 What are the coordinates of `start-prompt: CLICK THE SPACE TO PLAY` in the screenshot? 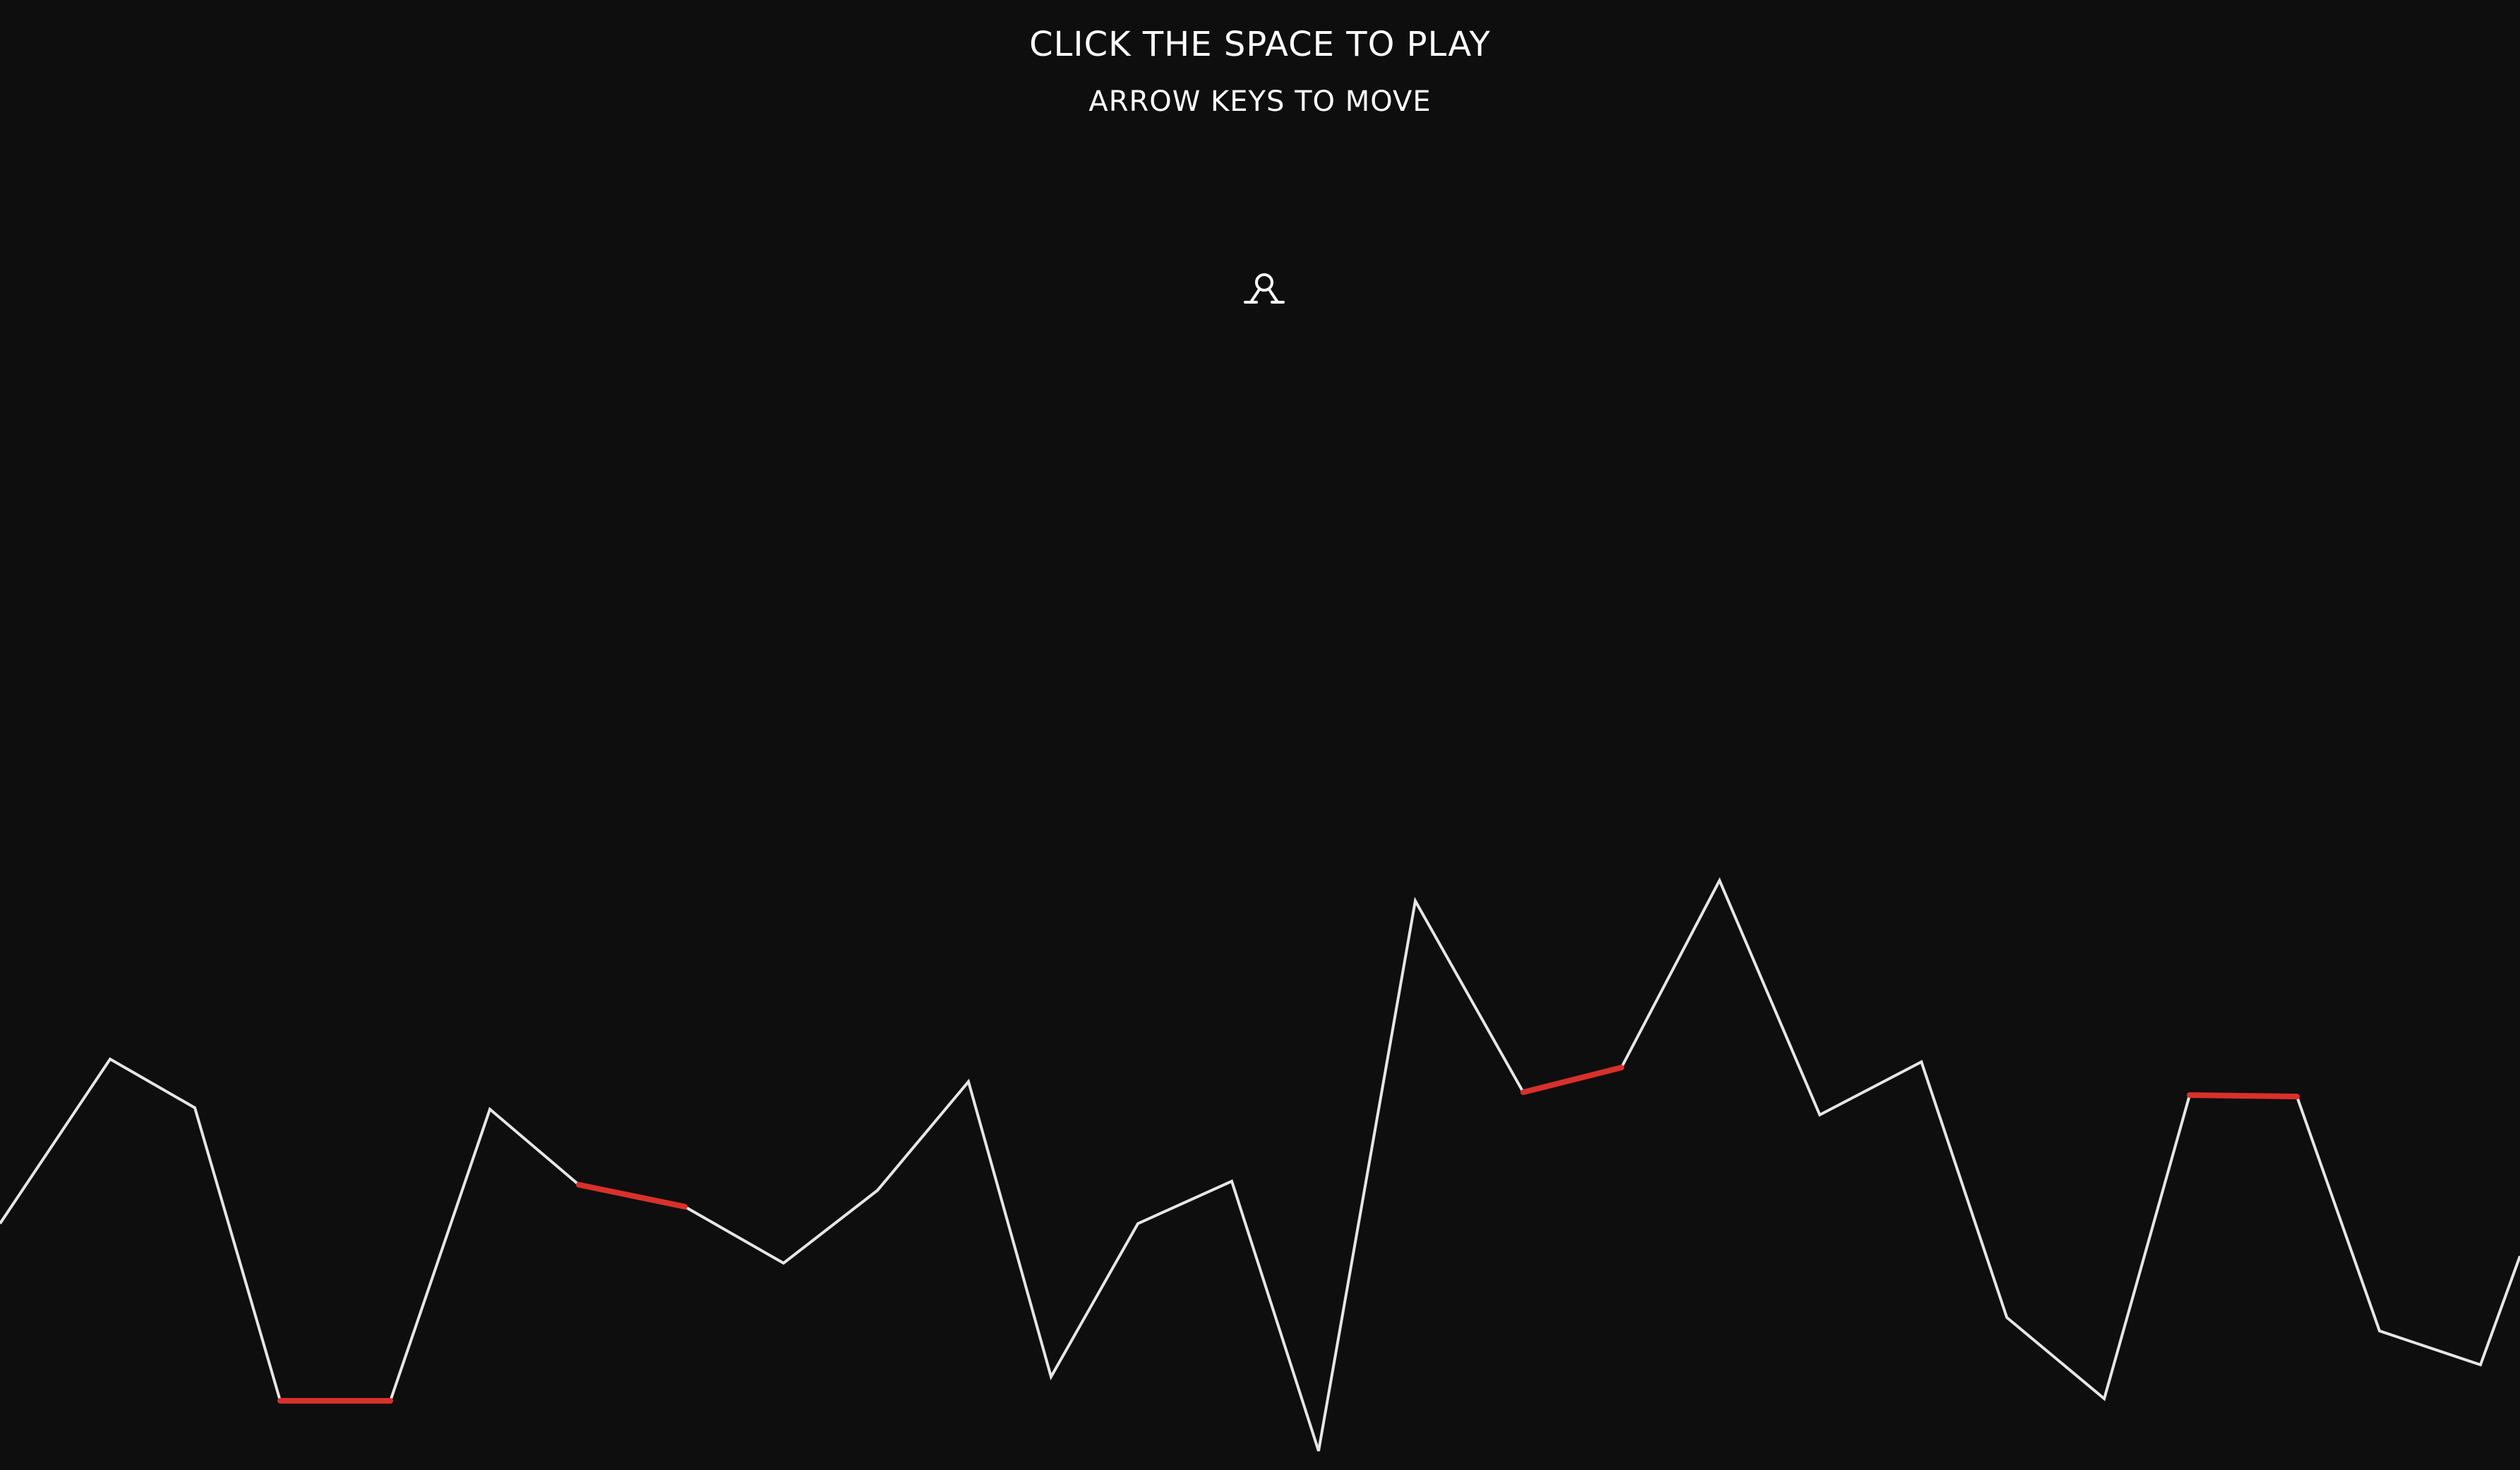 It's located at (1260, 44).